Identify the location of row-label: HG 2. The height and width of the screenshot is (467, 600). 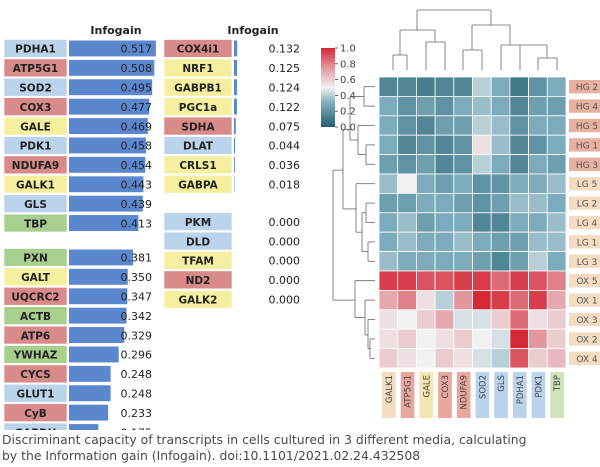
(587, 88).